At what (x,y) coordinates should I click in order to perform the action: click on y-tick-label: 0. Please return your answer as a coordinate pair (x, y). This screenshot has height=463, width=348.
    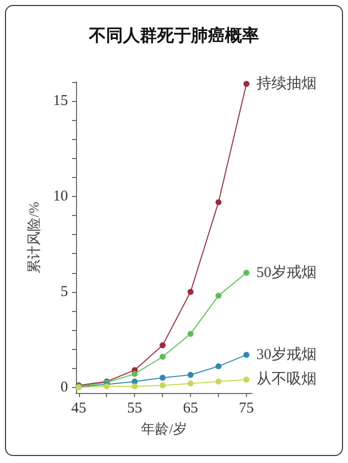
    Looking at the image, I should click on (64, 387).